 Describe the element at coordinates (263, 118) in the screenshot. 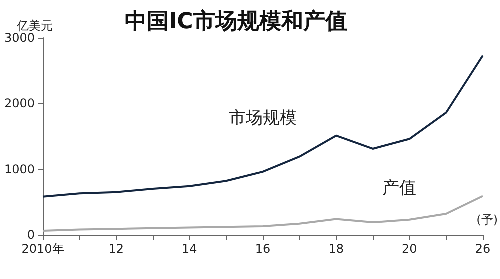

I see `series-label: 市场规模` at that location.